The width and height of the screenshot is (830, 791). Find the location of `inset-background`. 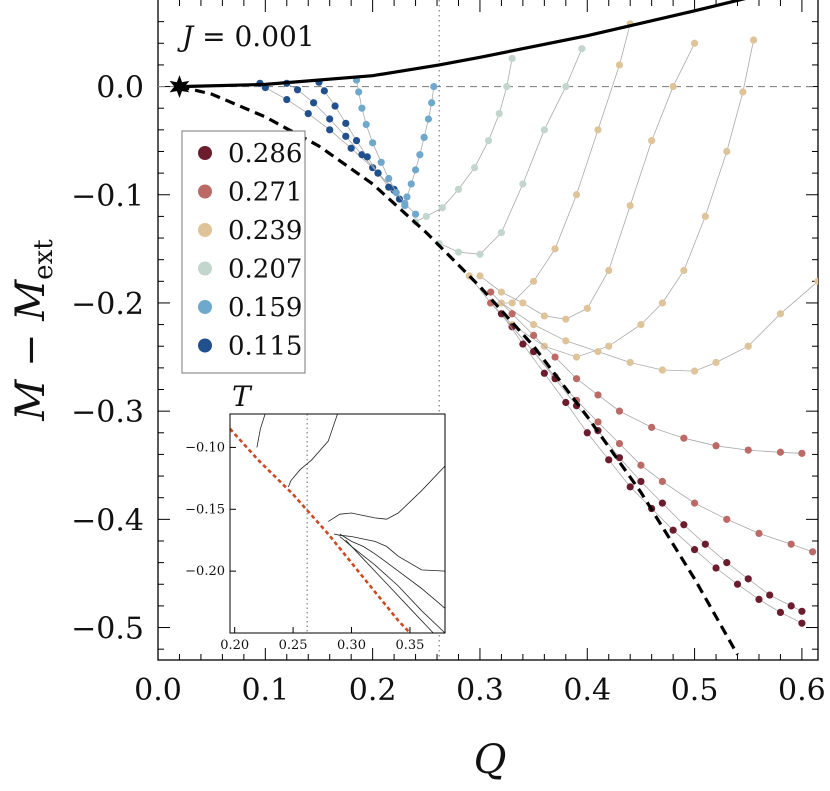

inset-background is located at coordinates (337, 523).